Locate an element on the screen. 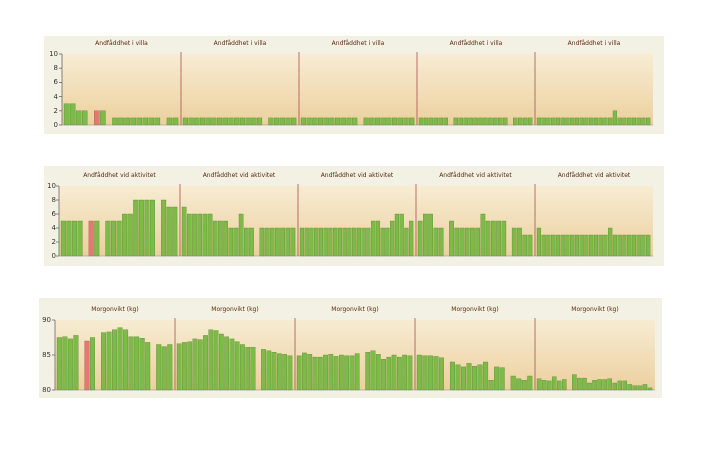 The image size is (704, 450). y-tick-label: 90 is located at coordinates (46, 320).